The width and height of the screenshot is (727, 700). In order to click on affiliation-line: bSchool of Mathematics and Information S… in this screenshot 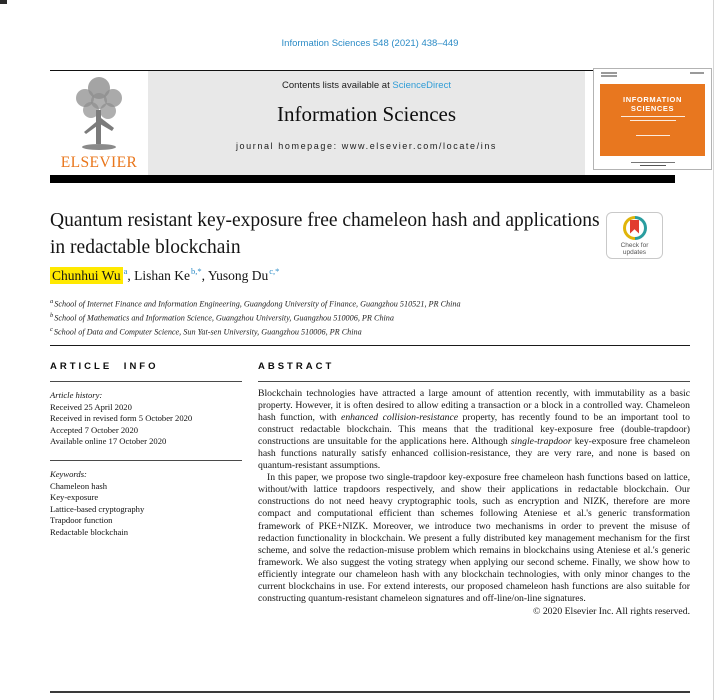, I will do `click(320, 317)`.